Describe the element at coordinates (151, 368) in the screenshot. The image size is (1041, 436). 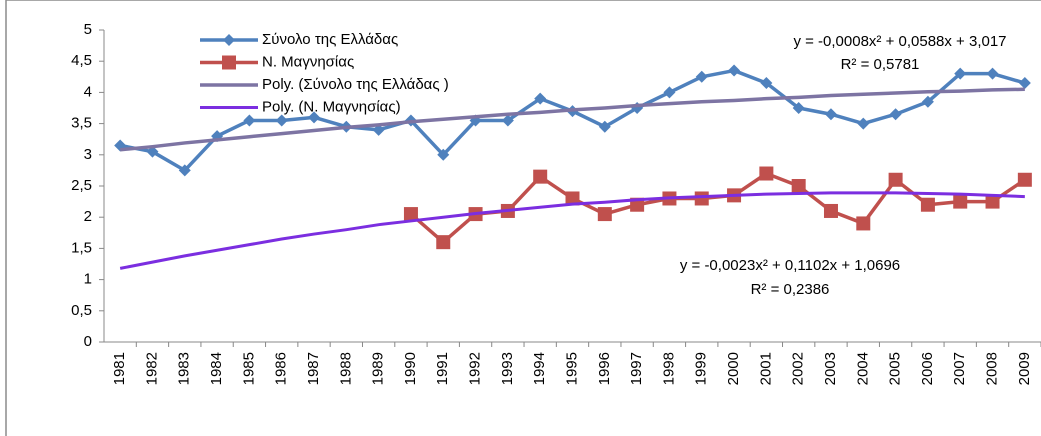
I see `x-tick-label: 1982` at that location.